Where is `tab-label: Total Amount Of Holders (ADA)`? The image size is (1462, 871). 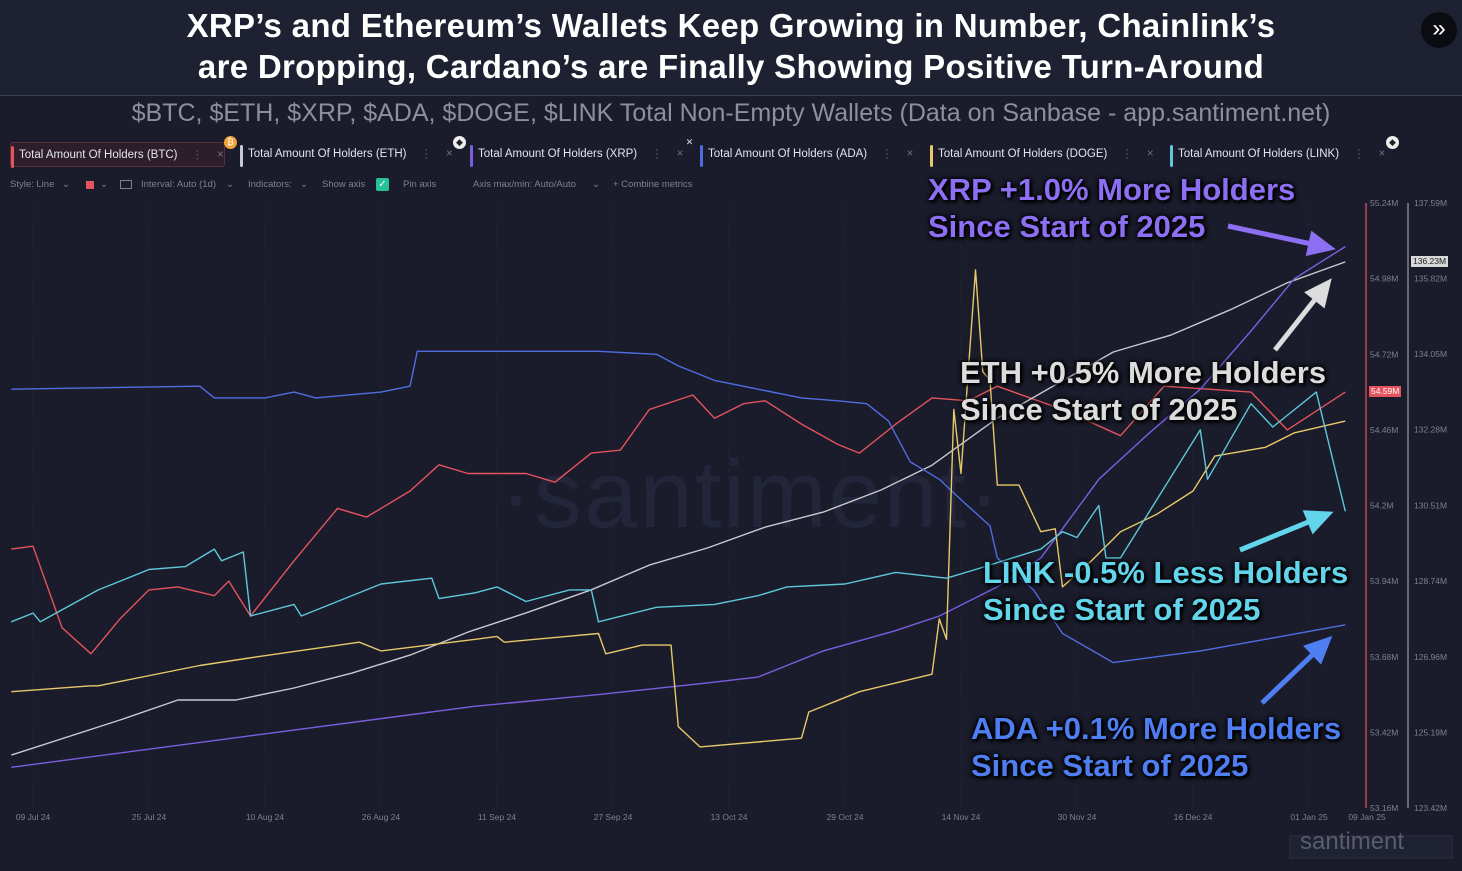 tab-label: Total Amount Of Holders (ADA) is located at coordinates (788, 154).